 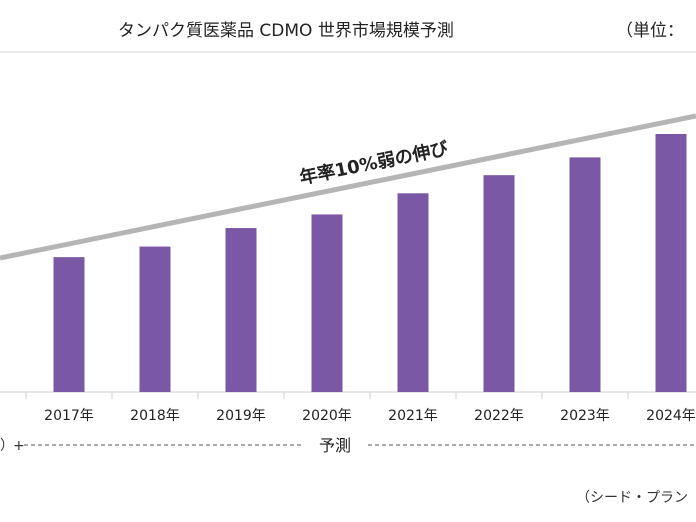 What do you see at coordinates (241, 416) in the screenshot?
I see `x-tick-label: 2019年` at bounding box center [241, 416].